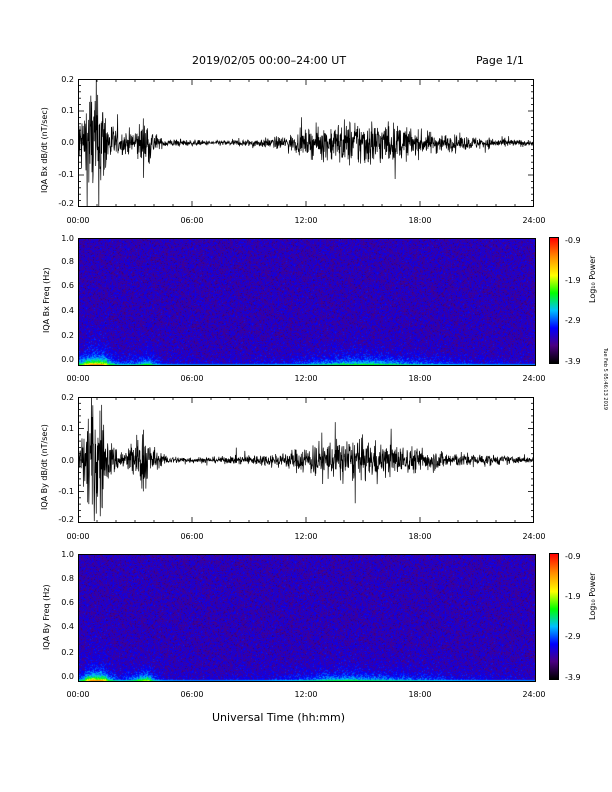 The width and height of the screenshot is (612, 792). Describe the element at coordinates (46, 617) in the screenshot. I see `by-spectrogram-y-axis-label: IQA By Freq (Hz)` at that location.